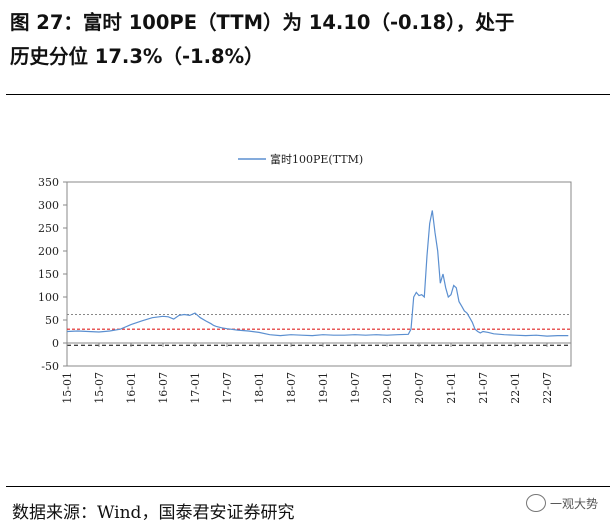 This screenshot has width=612, height=529. I want to click on legend-label: 富时100PE(TTM), so click(316, 159).